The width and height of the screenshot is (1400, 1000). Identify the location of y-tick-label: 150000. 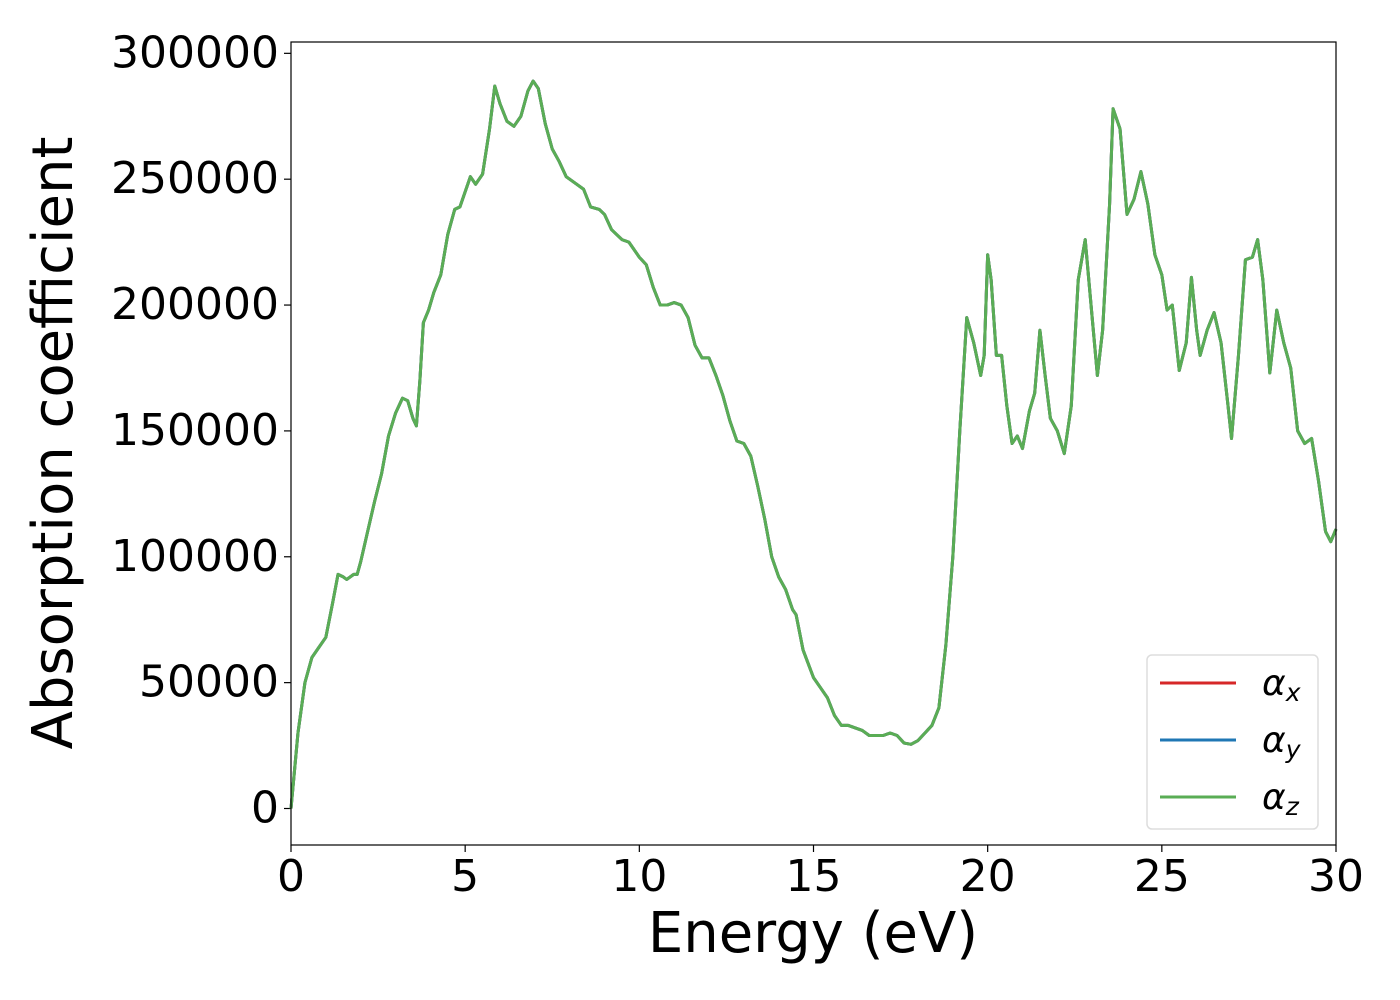
(195, 430).